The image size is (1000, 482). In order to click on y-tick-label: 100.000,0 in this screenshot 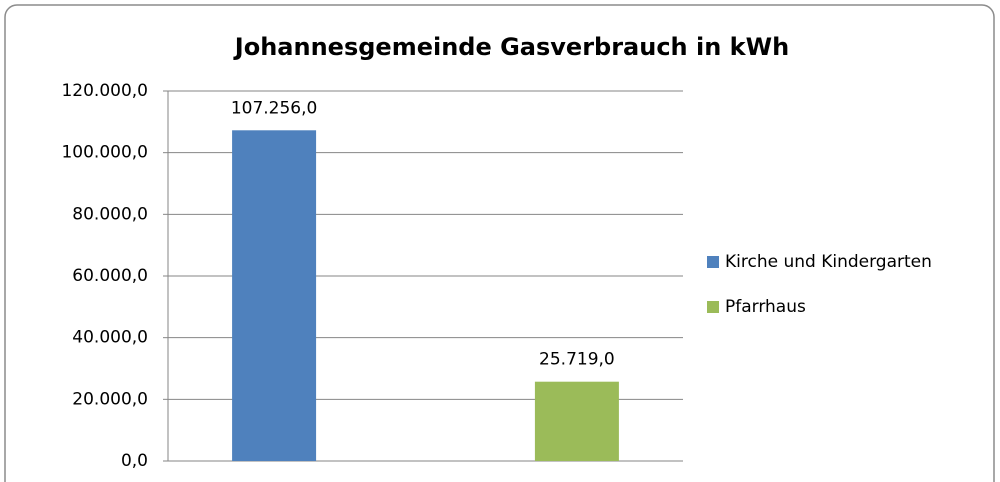, I will do `click(104, 153)`.